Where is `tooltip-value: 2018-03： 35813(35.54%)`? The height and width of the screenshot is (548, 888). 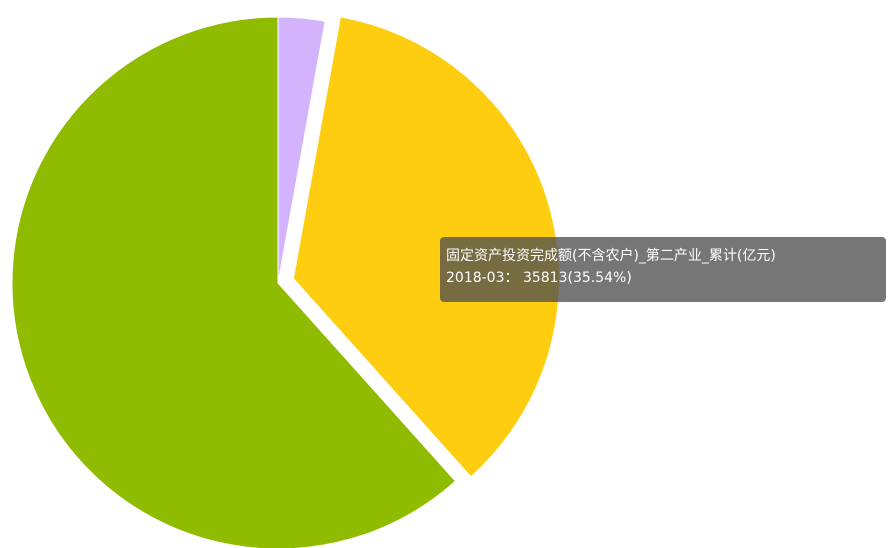
tooltip-value: 2018-03： 35813(35.54%) is located at coordinates (539, 278).